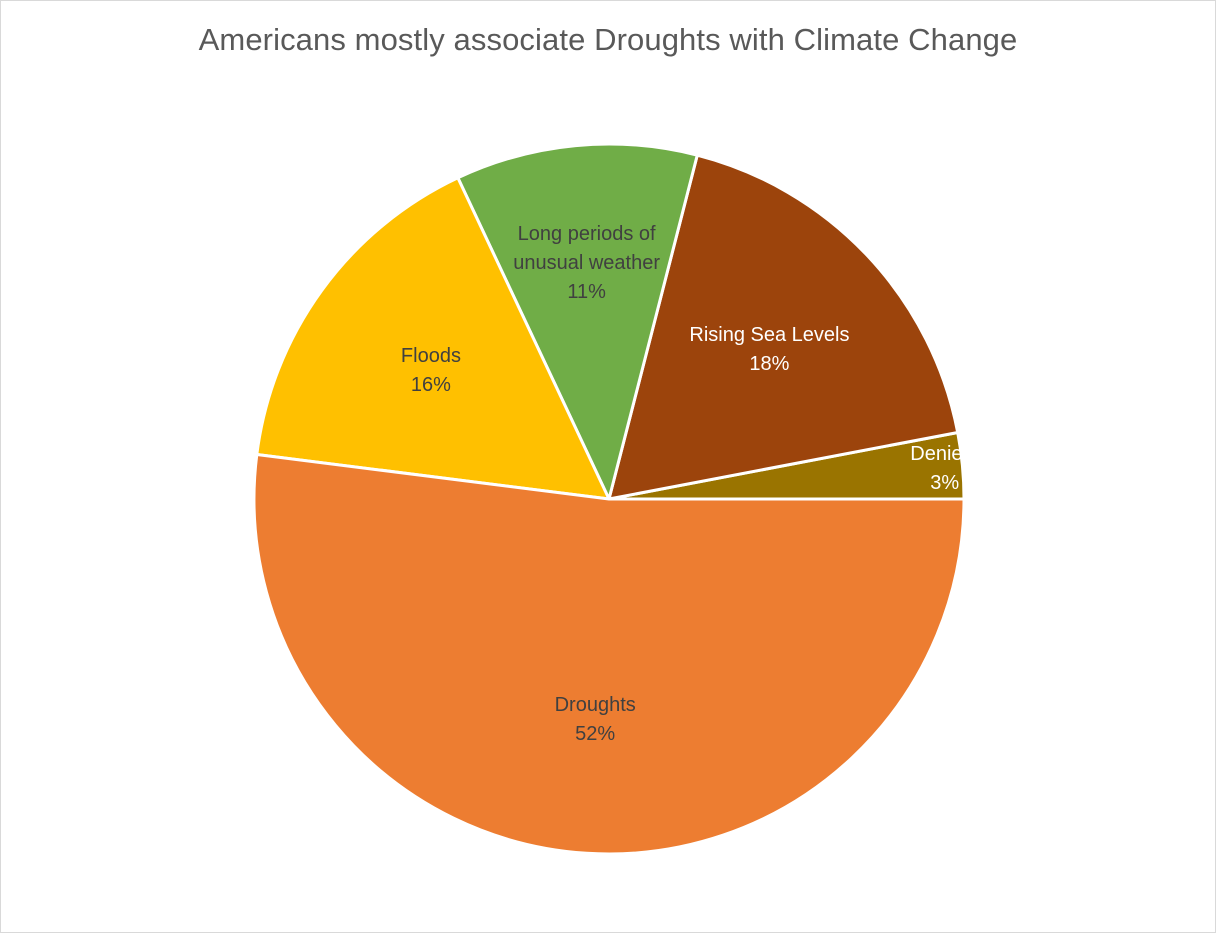  I want to click on data-label-deniers: Deniers 3%, so click(944, 468).